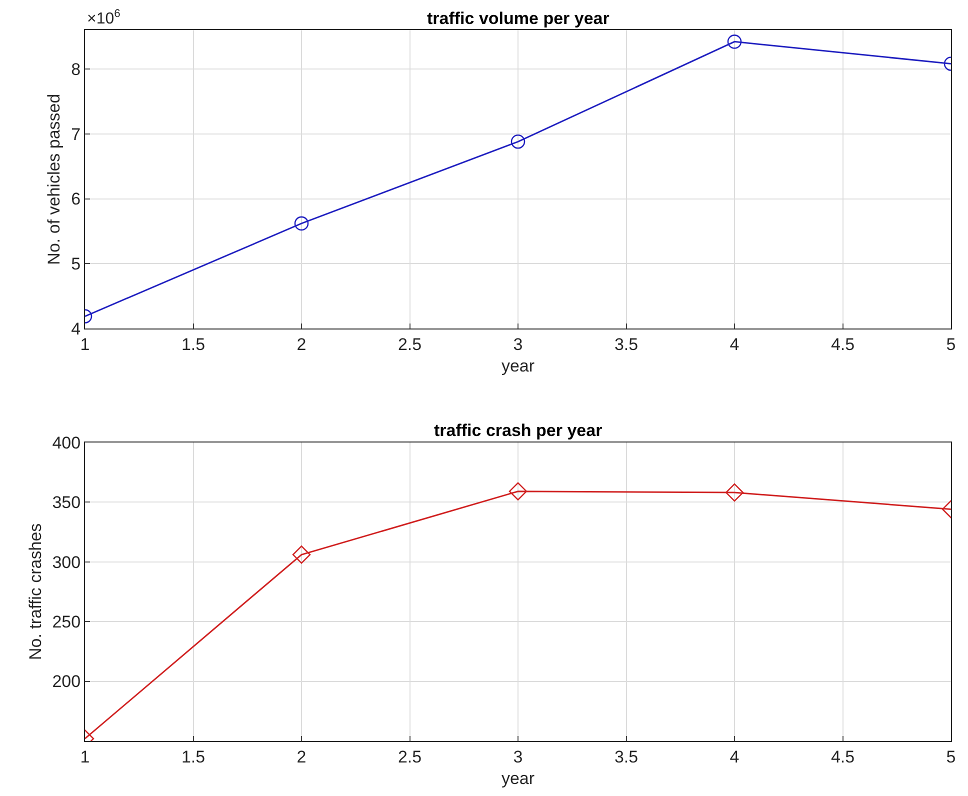 The image size is (968, 796). Describe the element at coordinates (66, 442) in the screenshot. I see `y-tick-label: 400` at that location.